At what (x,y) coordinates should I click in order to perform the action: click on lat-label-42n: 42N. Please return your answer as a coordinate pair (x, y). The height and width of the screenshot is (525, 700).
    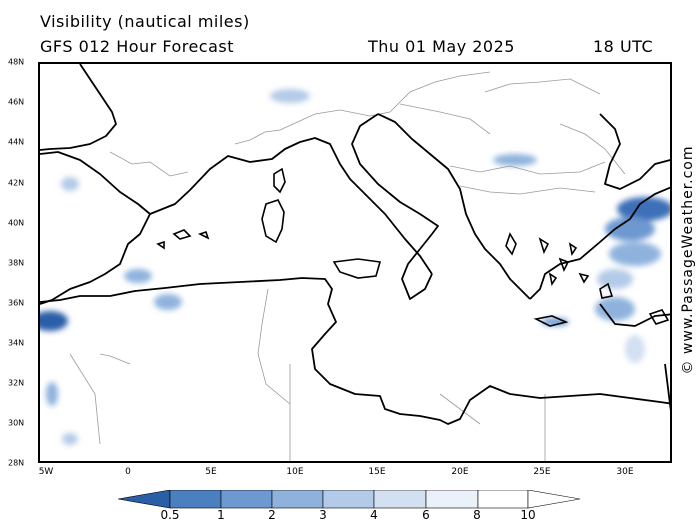
    Looking at the image, I should click on (16, 183).